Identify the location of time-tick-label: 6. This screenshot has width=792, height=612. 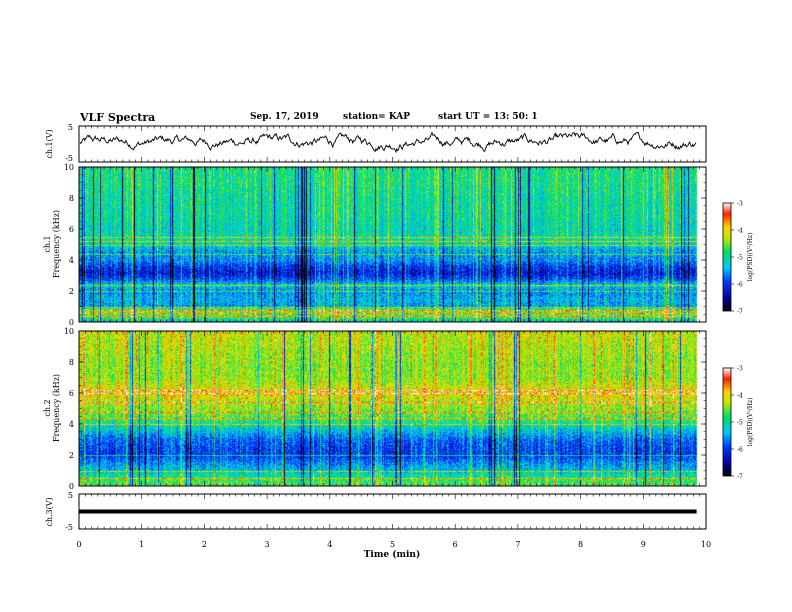
(455, 544).